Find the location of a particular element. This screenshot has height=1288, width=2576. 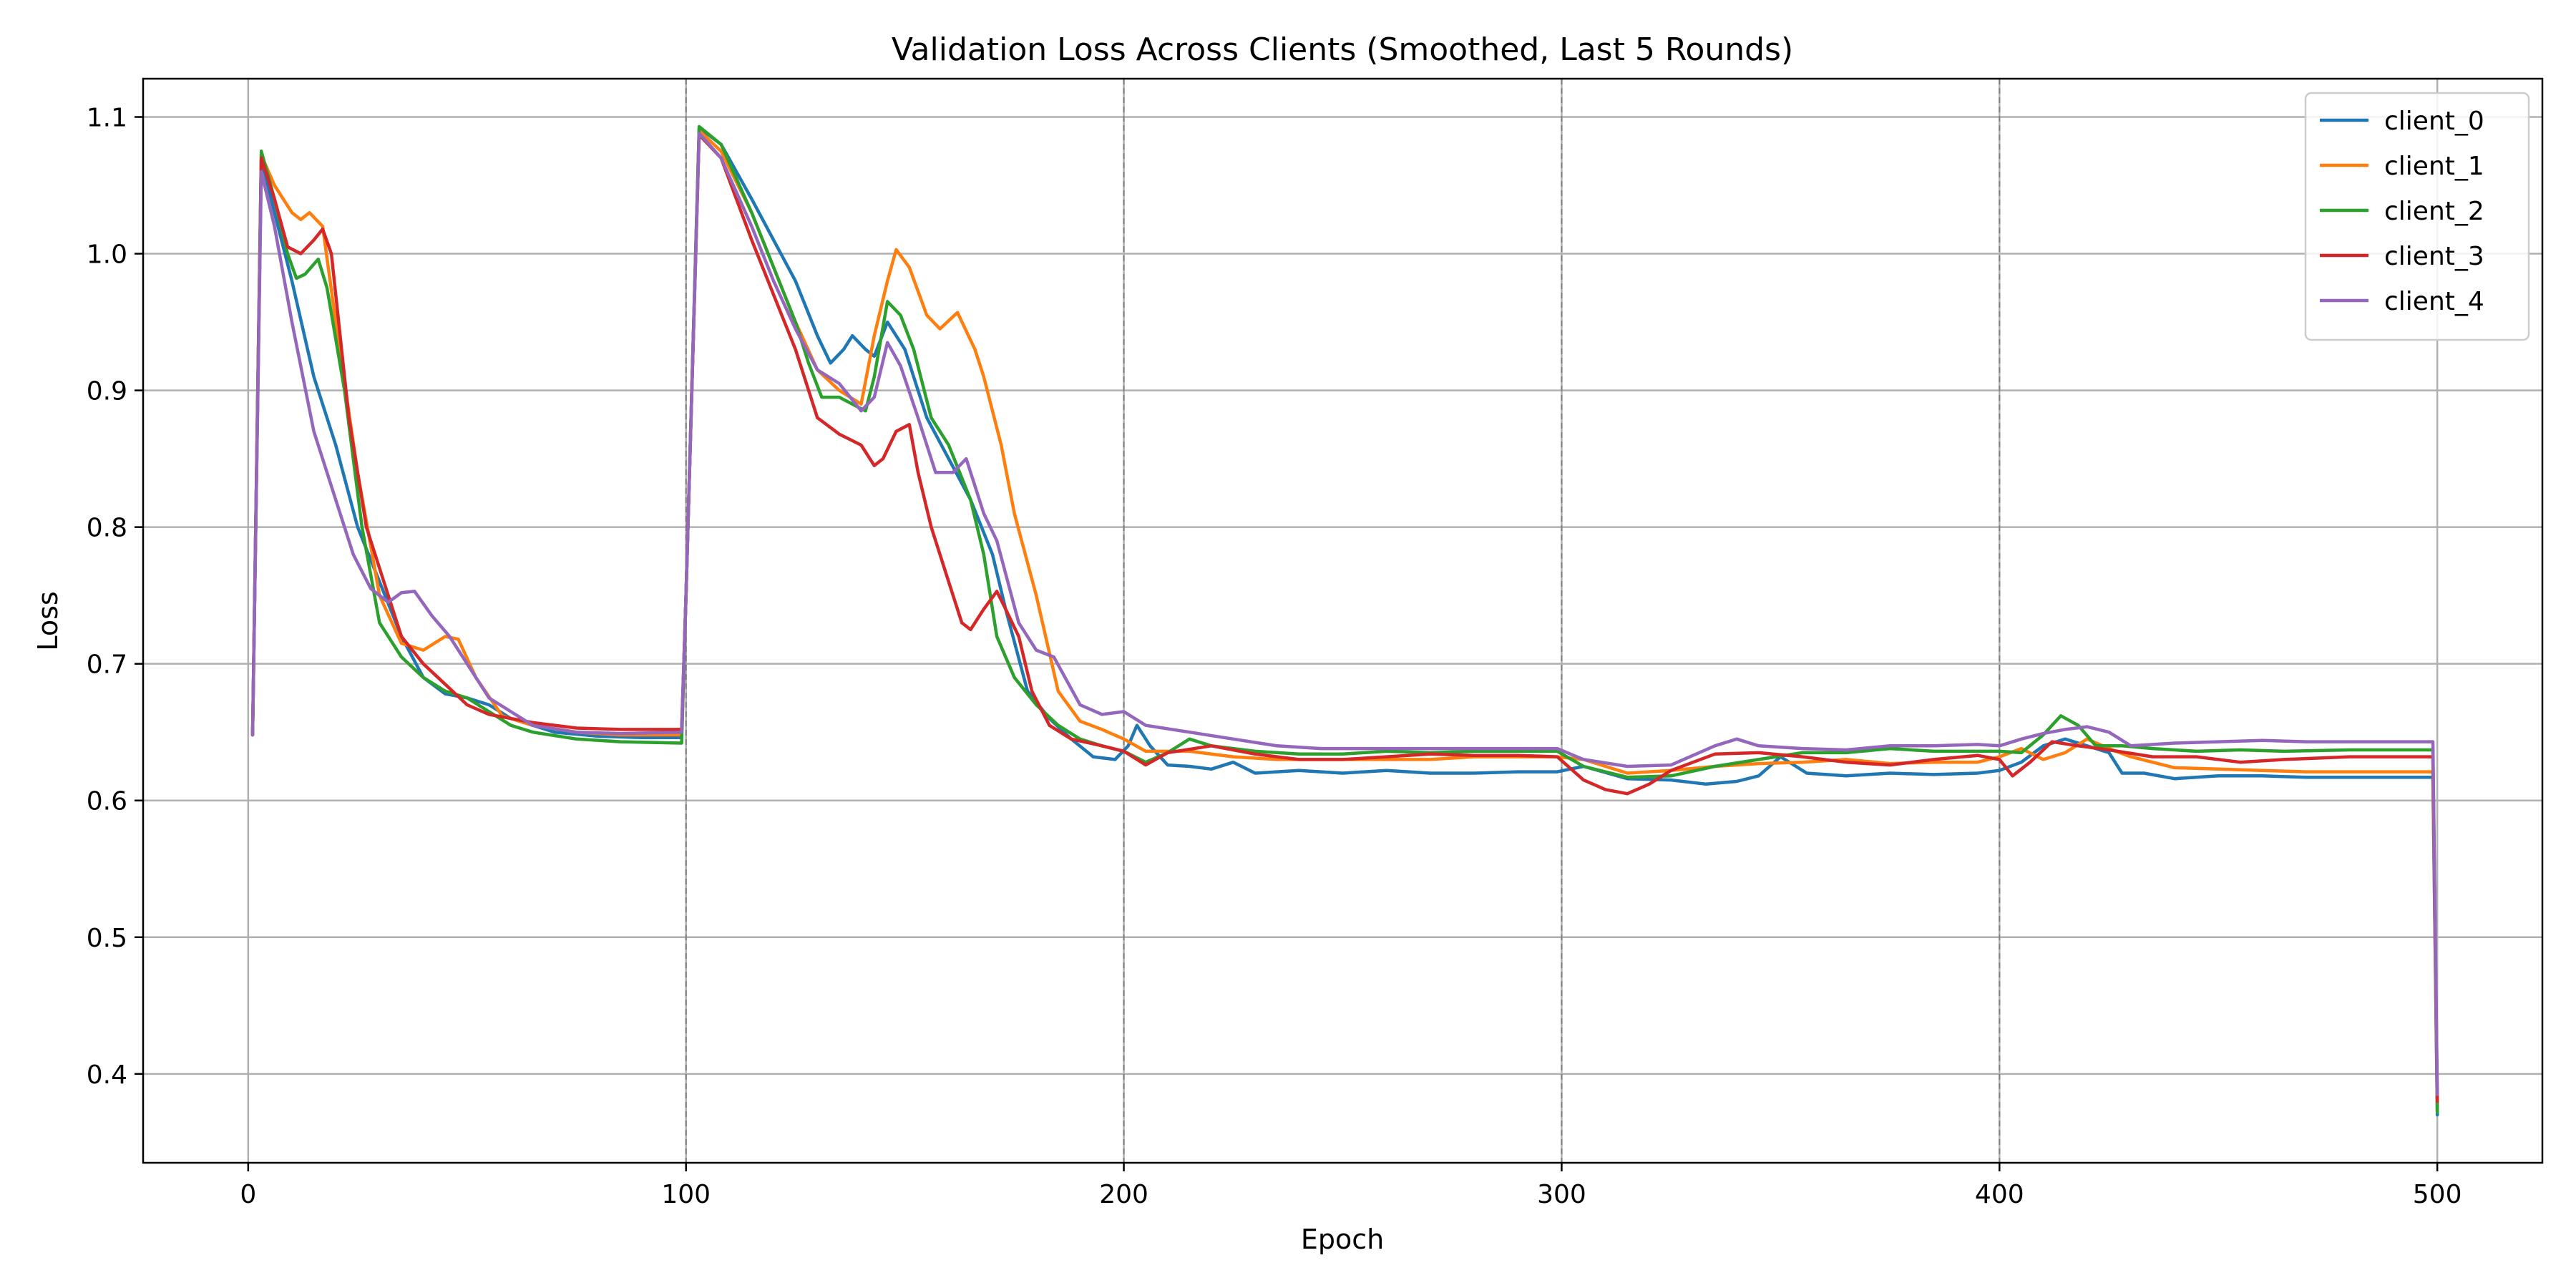

y-axis-ticks: 0.4 0.5 0.6 0.7 0.8 0.9 1.0 1.1 is located at coordinates (115, 596).